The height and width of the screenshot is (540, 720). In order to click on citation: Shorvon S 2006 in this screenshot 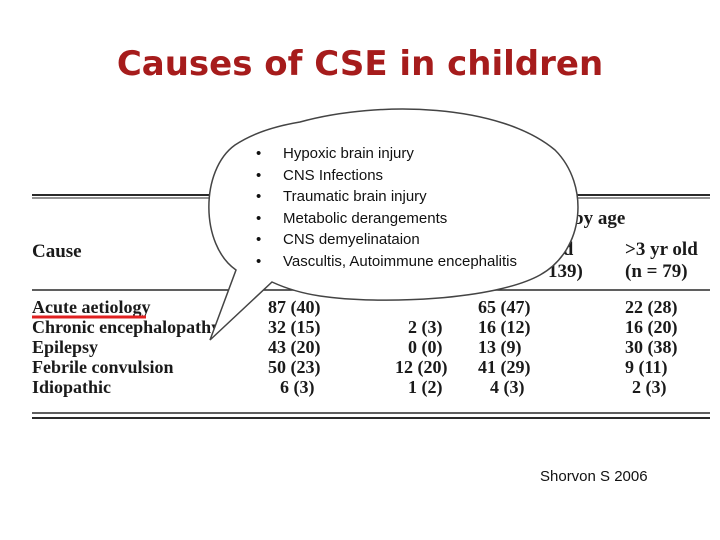, I will do `click(594, 476)`.